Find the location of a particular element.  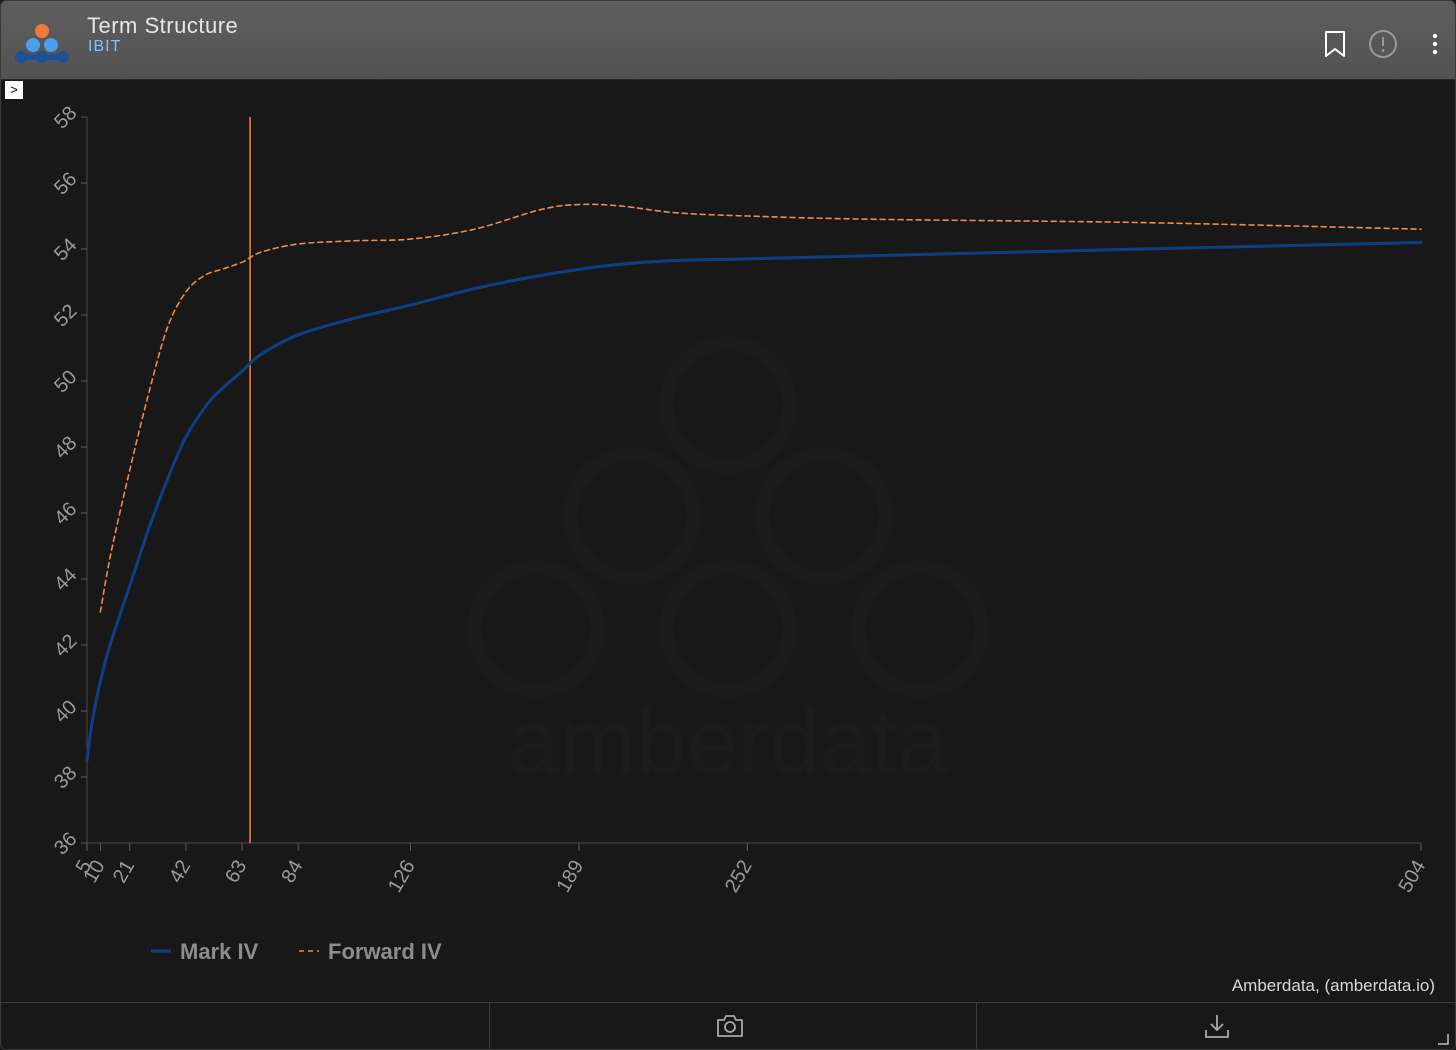

alert-icon is located at coordinates (1383, 44).